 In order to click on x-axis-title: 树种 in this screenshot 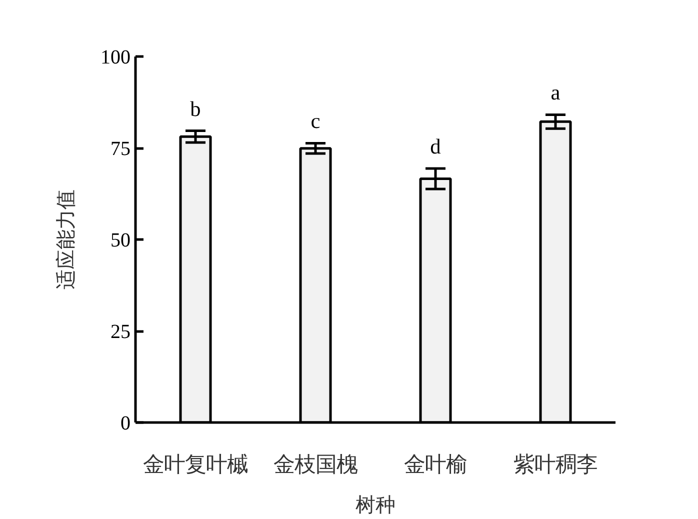, I will do `click(376, 504)`.